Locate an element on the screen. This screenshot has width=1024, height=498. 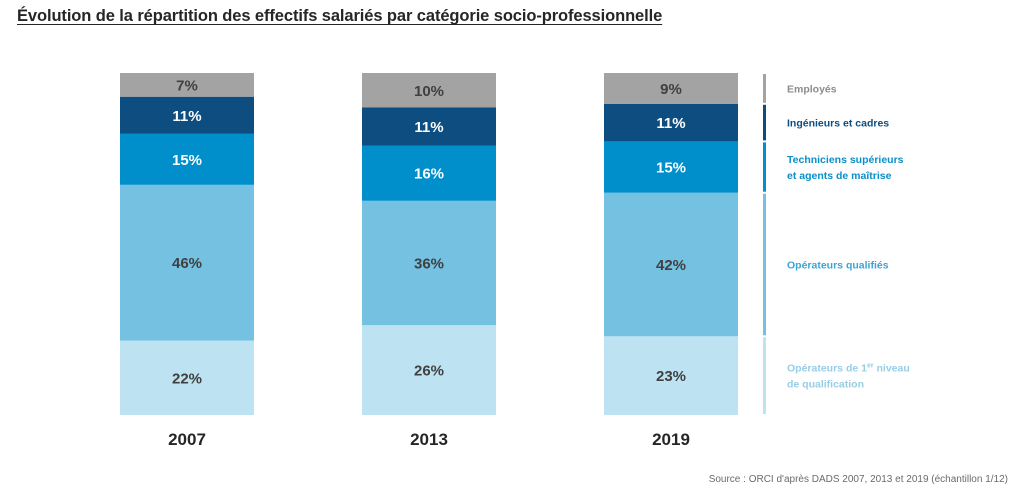
legend-label: Opérateurs de 1er niveau de qualification is located at coordinates (848, 377).